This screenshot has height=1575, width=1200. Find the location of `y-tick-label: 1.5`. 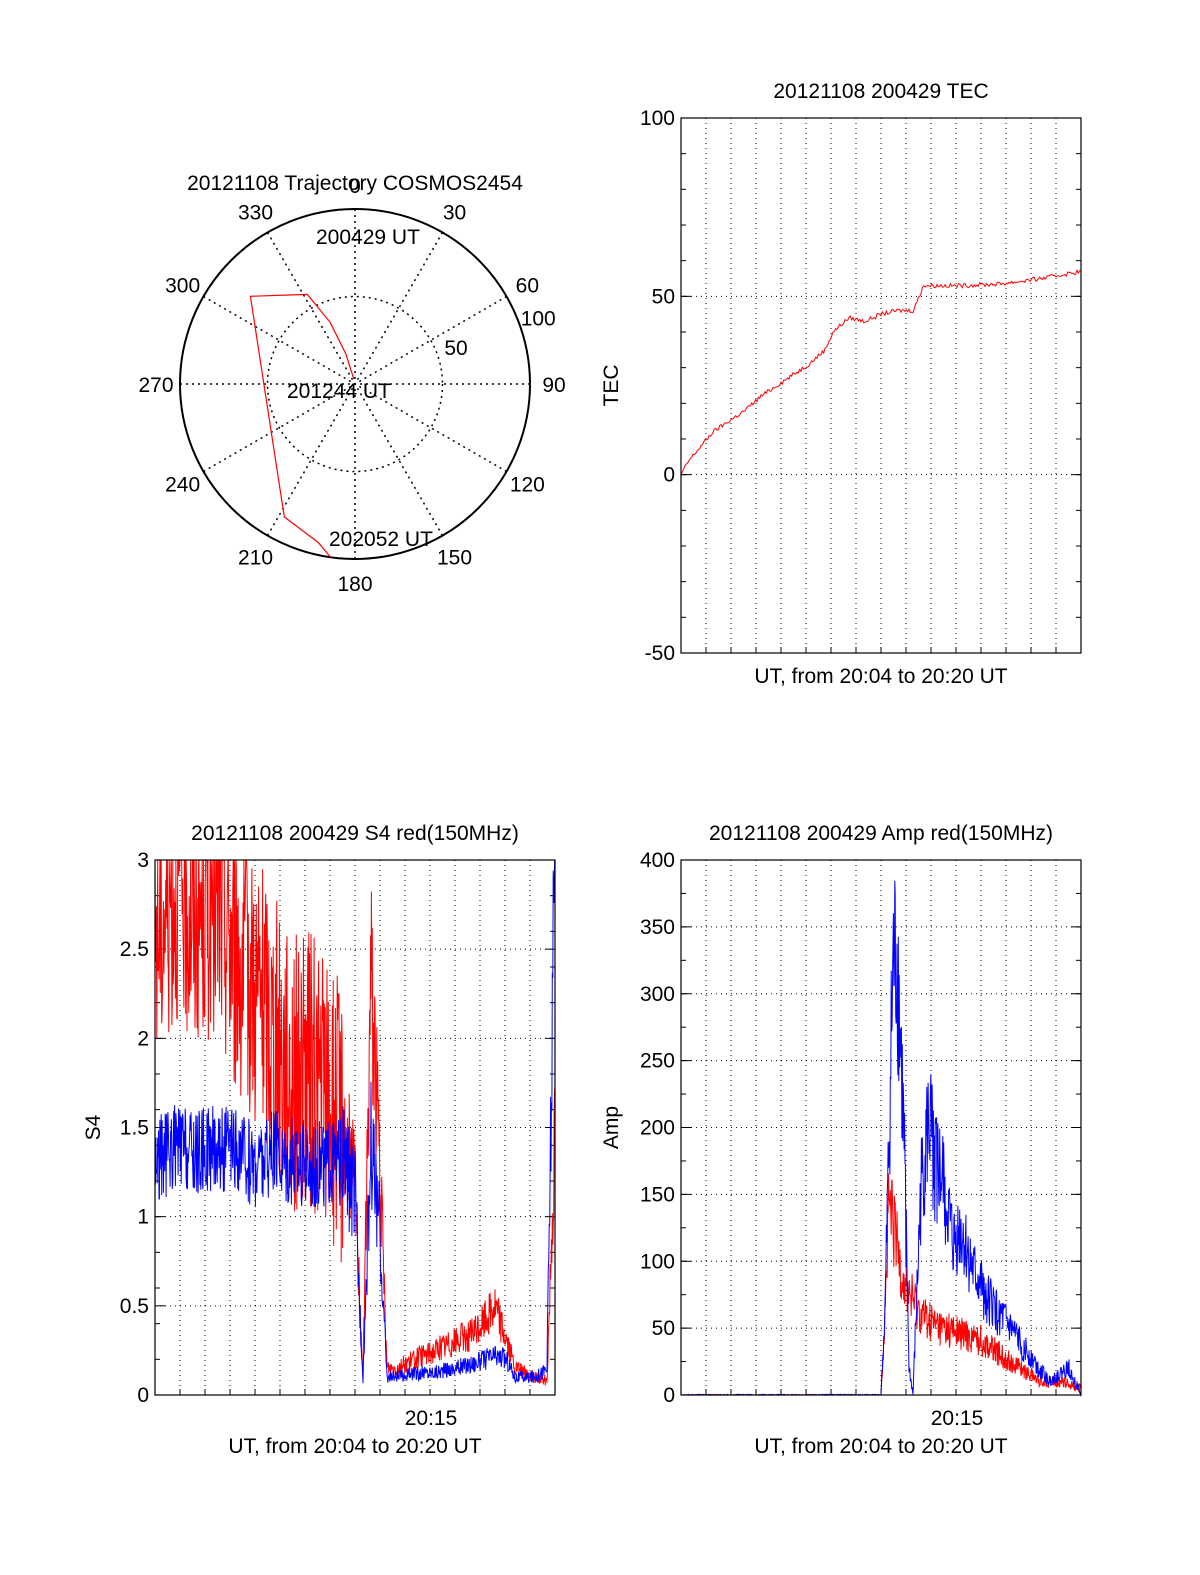

y-tick-label: 1.5 is located at coordinates (134, 1128).